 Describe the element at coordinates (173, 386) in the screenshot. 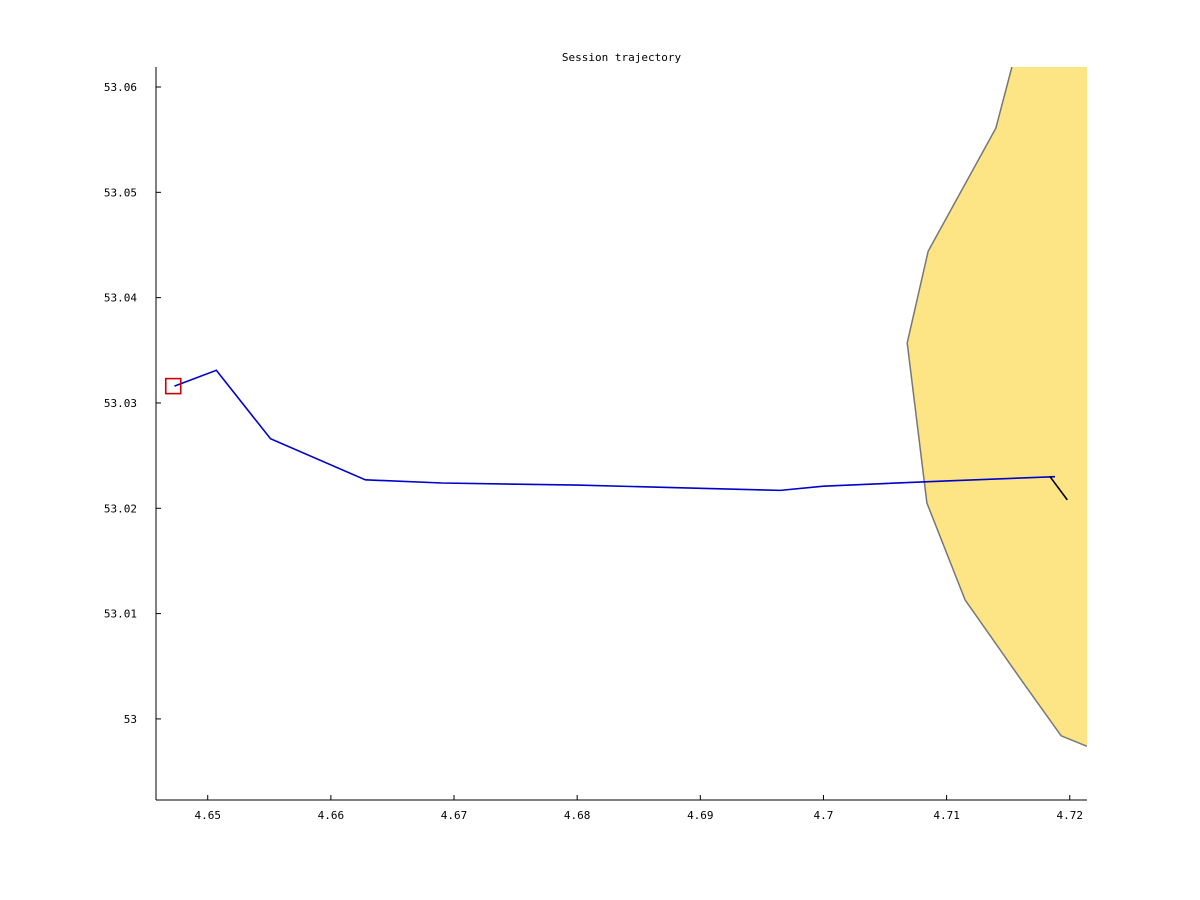

I see `start-marker` at that location.